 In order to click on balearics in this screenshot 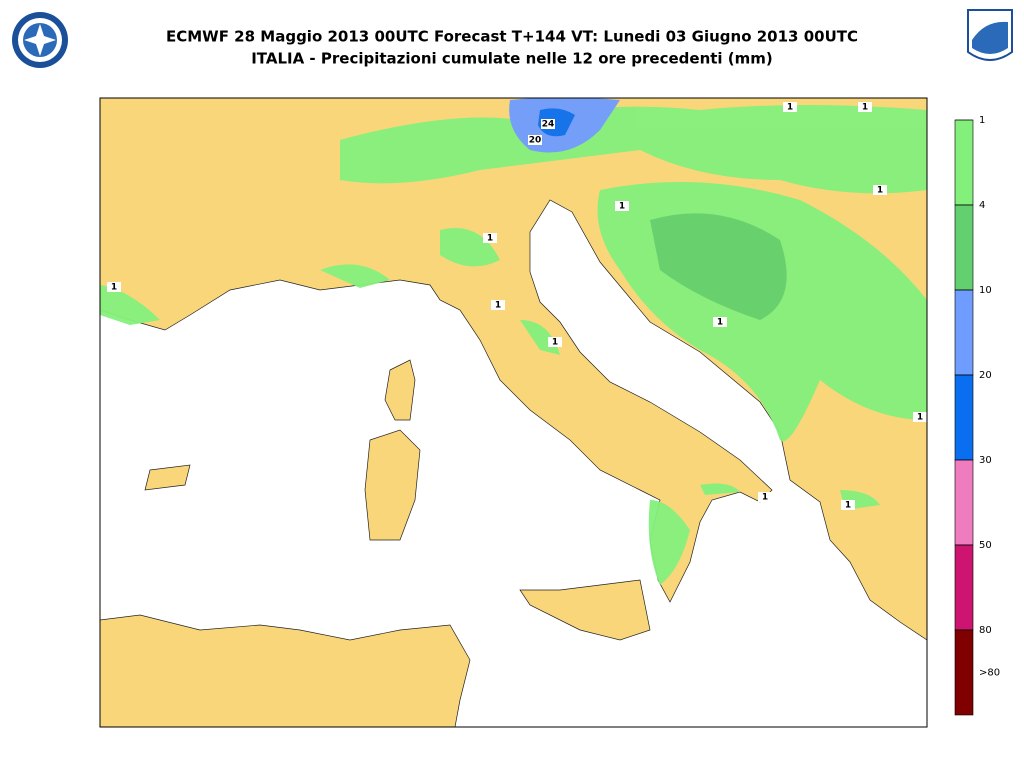, I will do `click(167, 477)`.